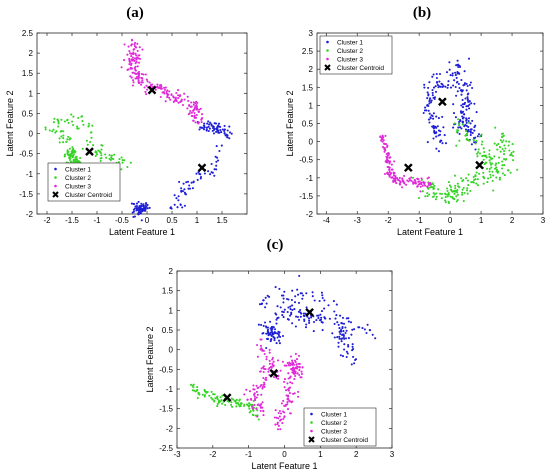  I want to click on legend-swatch, so click(327, 42).